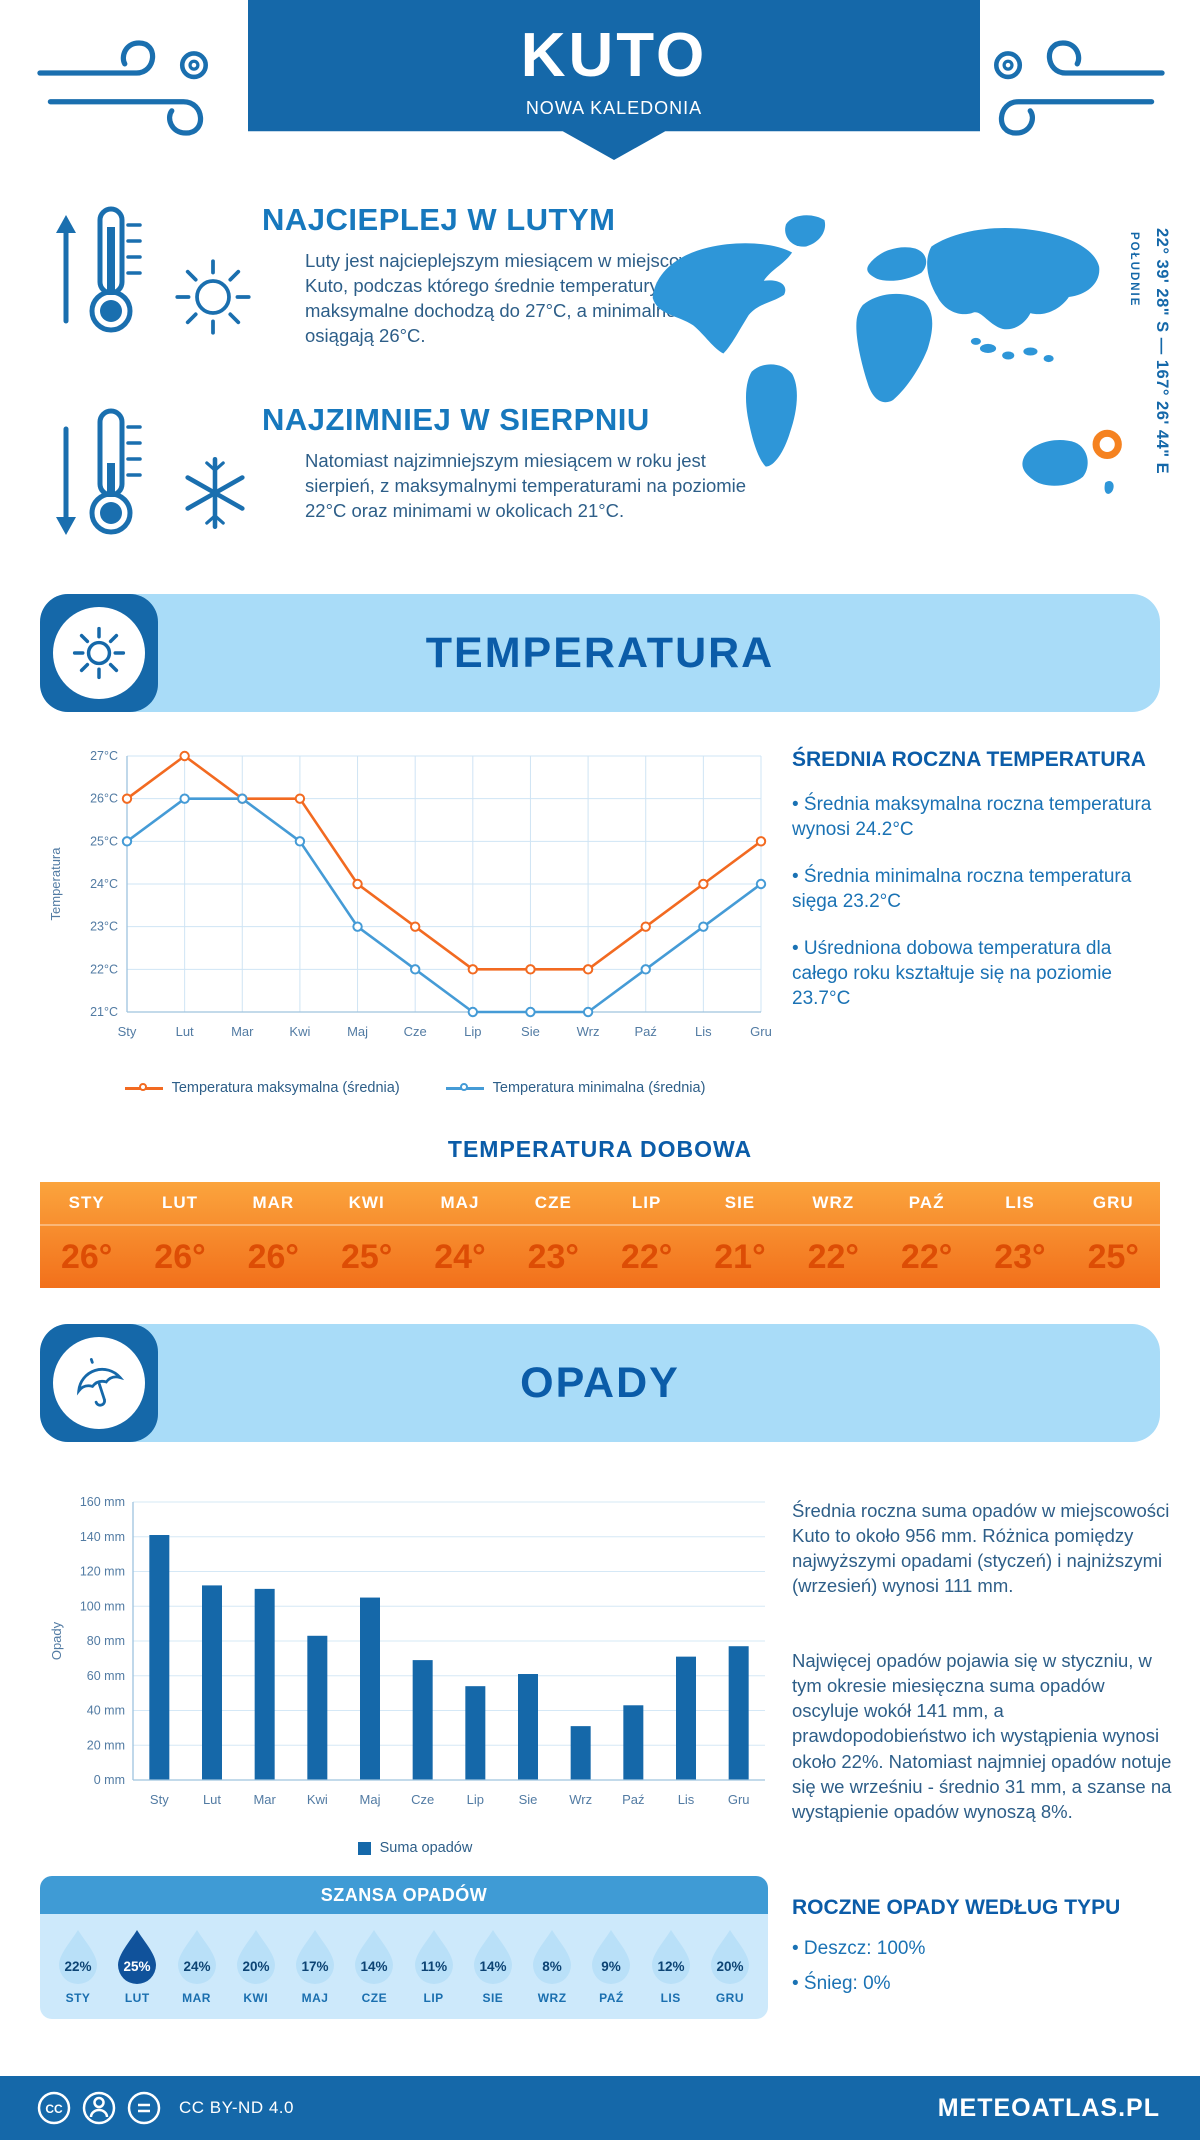 This screenshot has width=1200, height=2140. I want to click on license-label: CC BY-ND 4.0, so click(236, 2107).